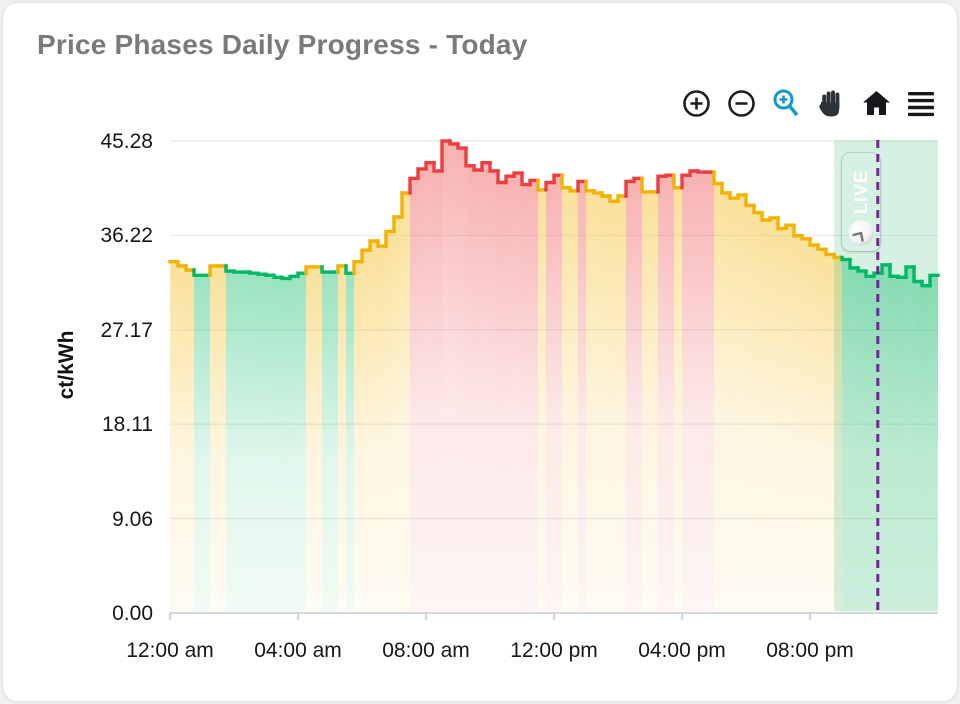 The width and height of the screenshot is (960, 704). I want to click on y-tick-label: 45.28, so click(126, 141).